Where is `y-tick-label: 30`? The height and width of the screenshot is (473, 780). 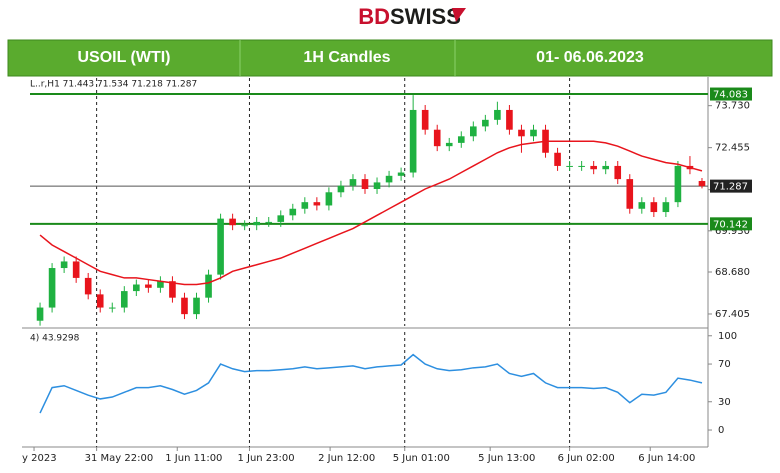
y-tick-label: 30 is located at coordinates (724, 402).